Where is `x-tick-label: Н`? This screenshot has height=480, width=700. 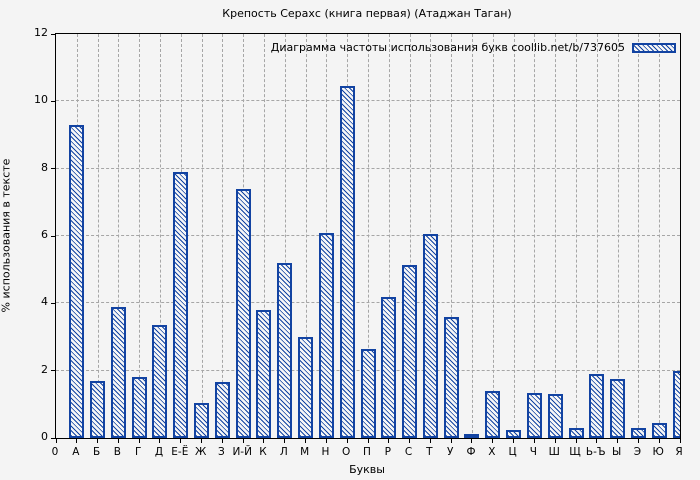 x-tick-label: Н is located at coordinates (325, 452).